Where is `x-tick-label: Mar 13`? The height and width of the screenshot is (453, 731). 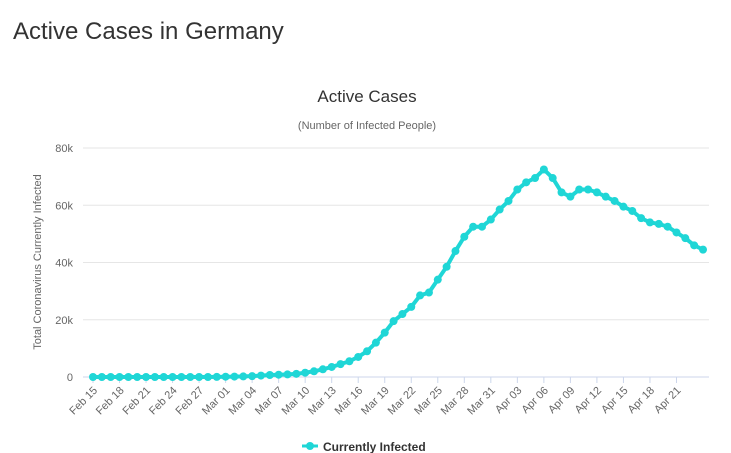 x-tick-label: Mar 13 is located at coordinates (322, 401).